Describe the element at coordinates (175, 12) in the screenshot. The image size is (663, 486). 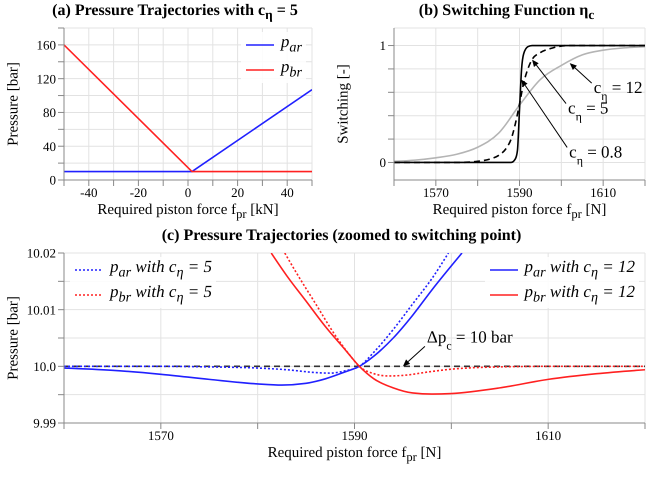
I see `chart-title: (a) Pressure Trajectories with c$_{η}$ = 5` at that location.